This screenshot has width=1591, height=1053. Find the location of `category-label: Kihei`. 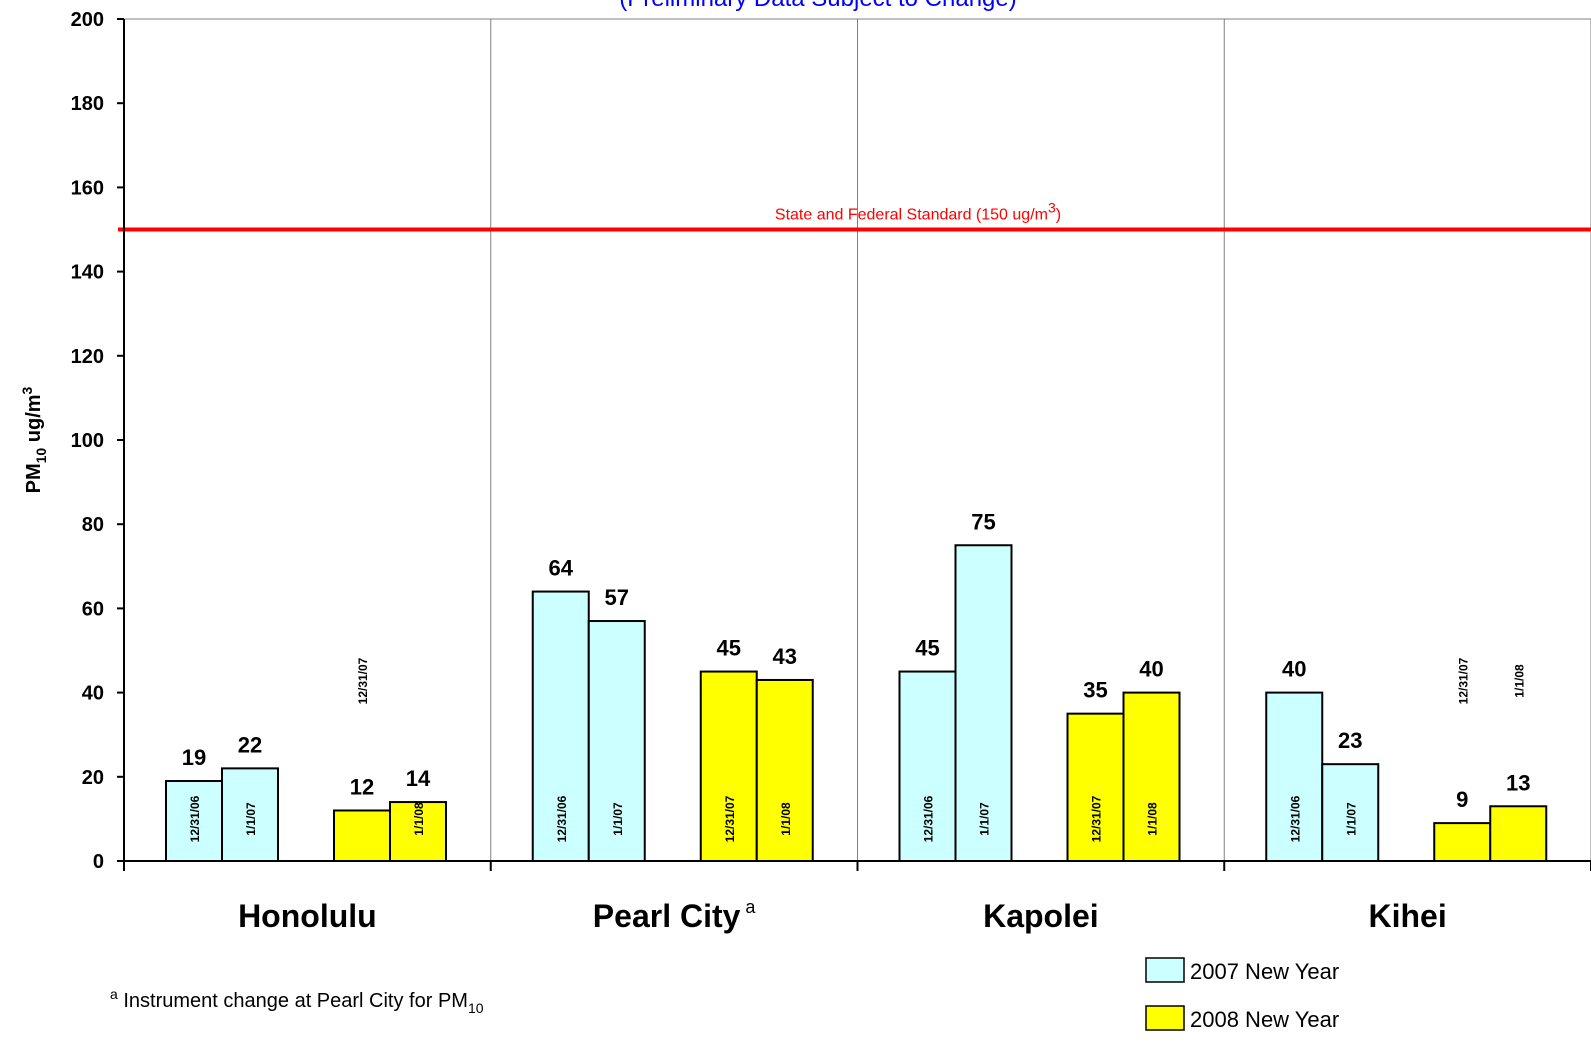

category-label: Kihei is located at coordinates (1408, 916).